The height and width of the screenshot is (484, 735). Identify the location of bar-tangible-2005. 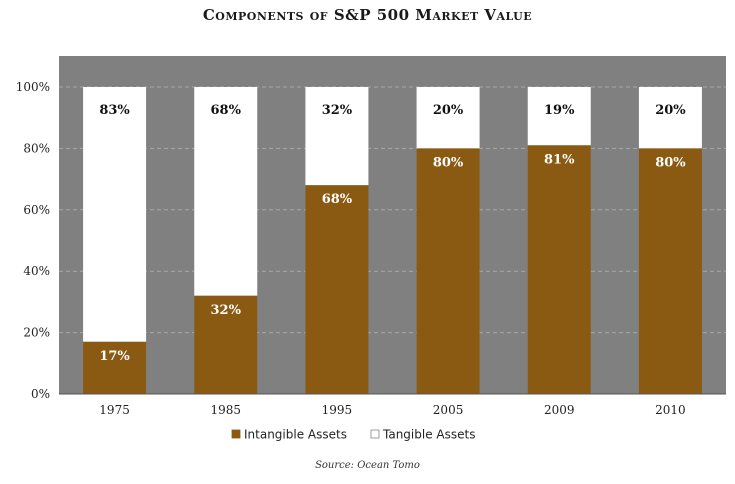
(448, 118).